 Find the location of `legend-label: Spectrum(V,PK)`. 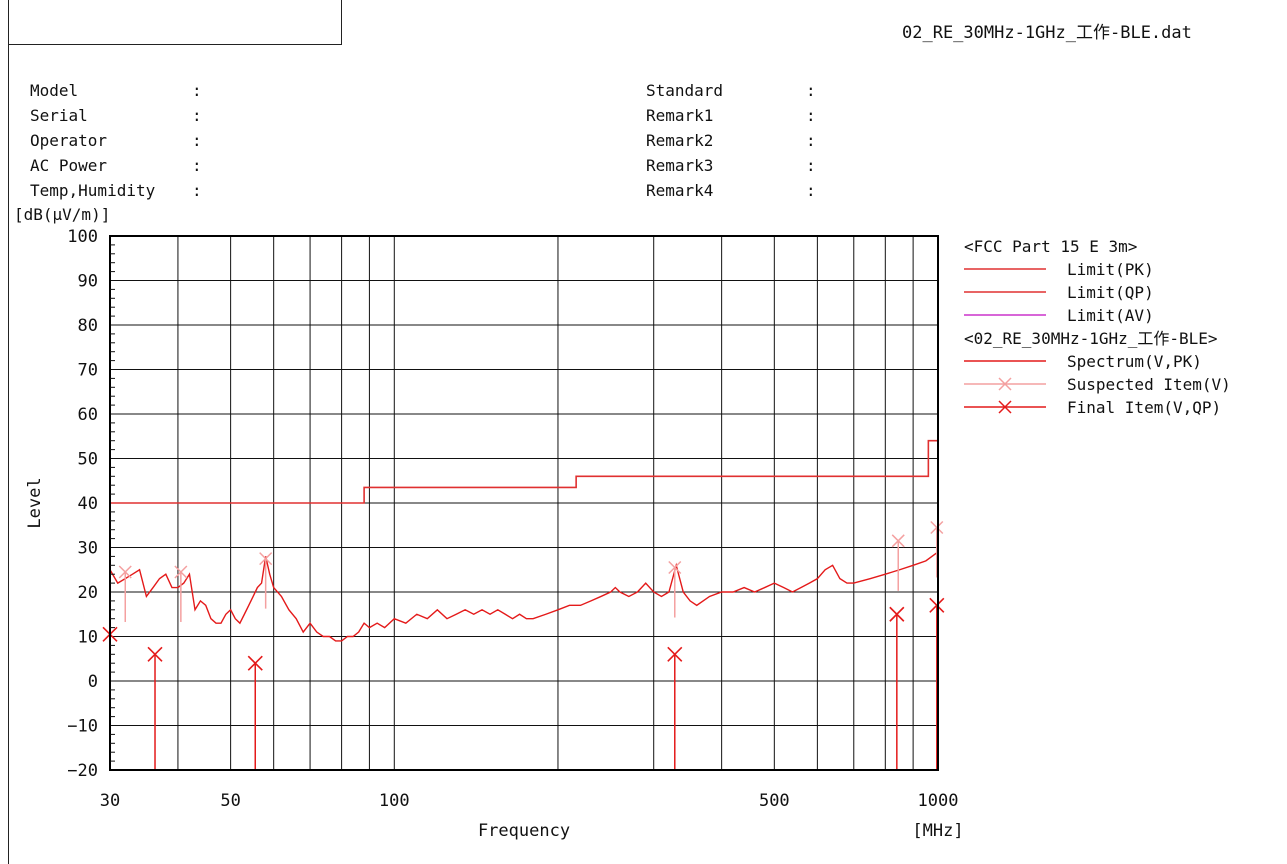

legend-label: Spectrum(V,PK) is located at coordinates (1134, 361).